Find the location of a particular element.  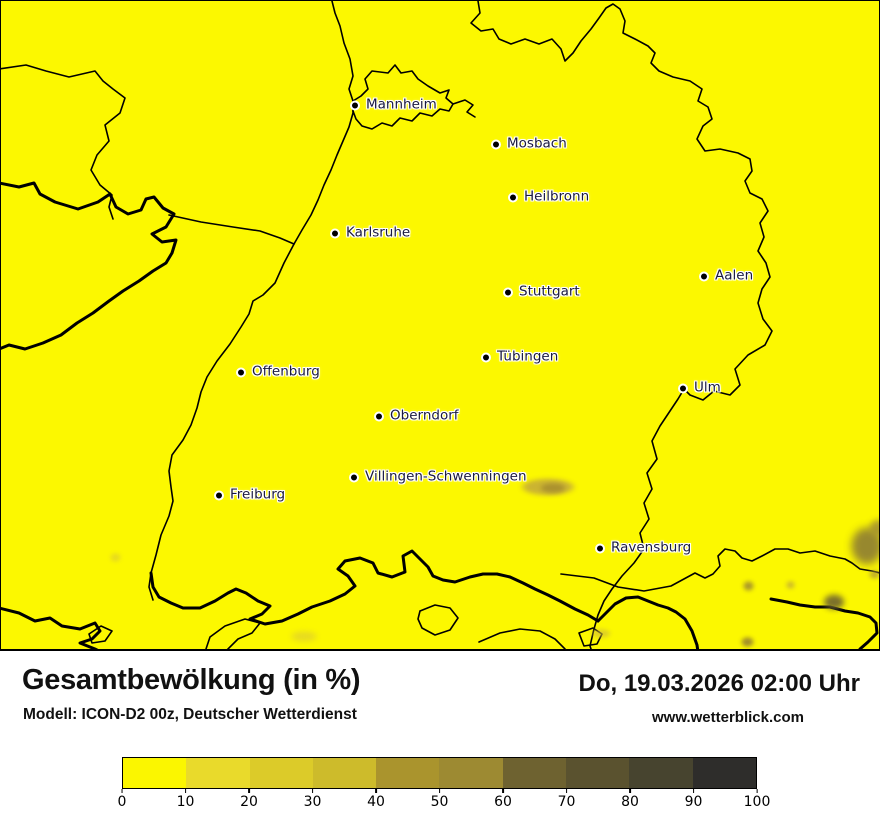

colorbar-tick: 70 is located at coordinates (566, 799).